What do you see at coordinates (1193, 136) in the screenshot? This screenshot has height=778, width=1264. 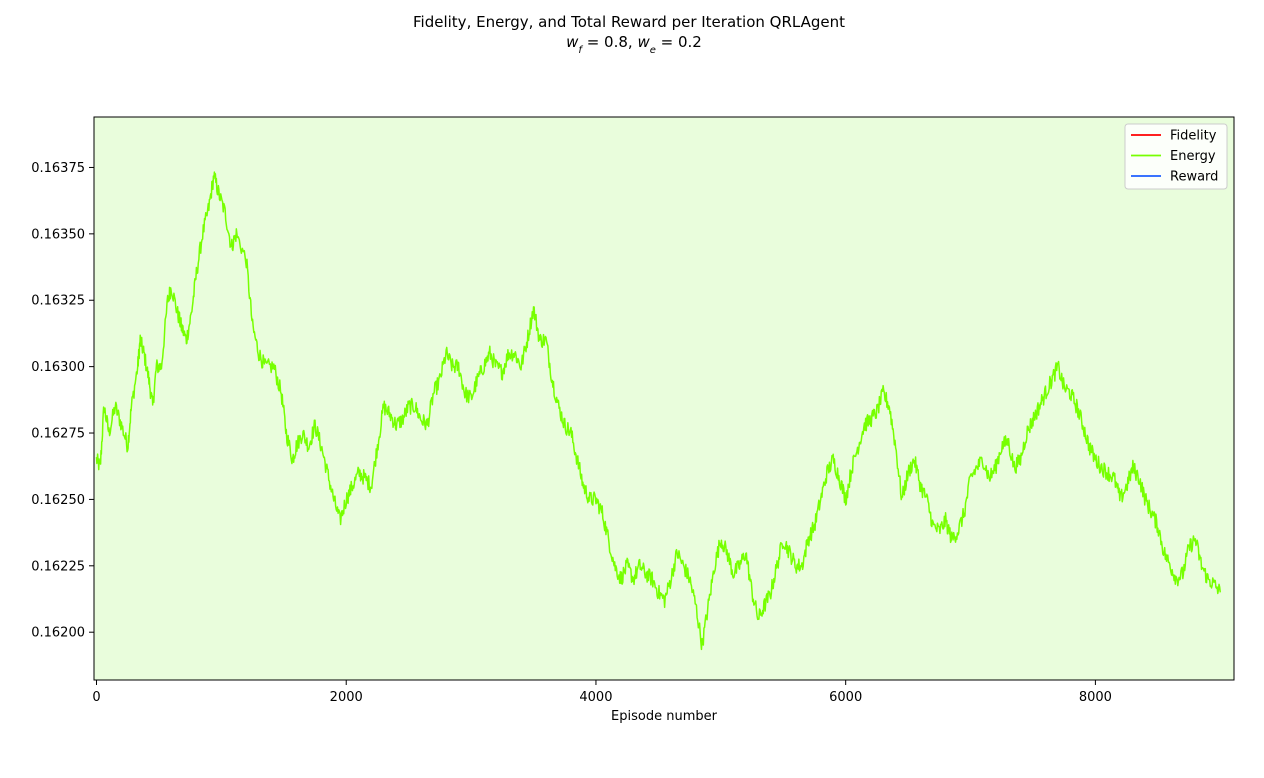 I see `legend-label-fidelity: Fidelity` at bounding box center [1193, 136].